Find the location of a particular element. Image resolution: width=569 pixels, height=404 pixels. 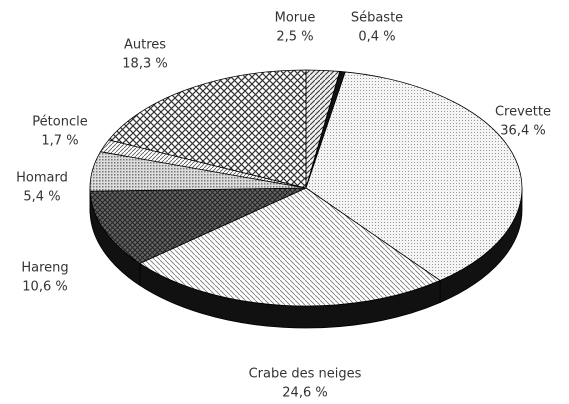

slice-value-label: 5,4 % is located at coordinates (41, 197).